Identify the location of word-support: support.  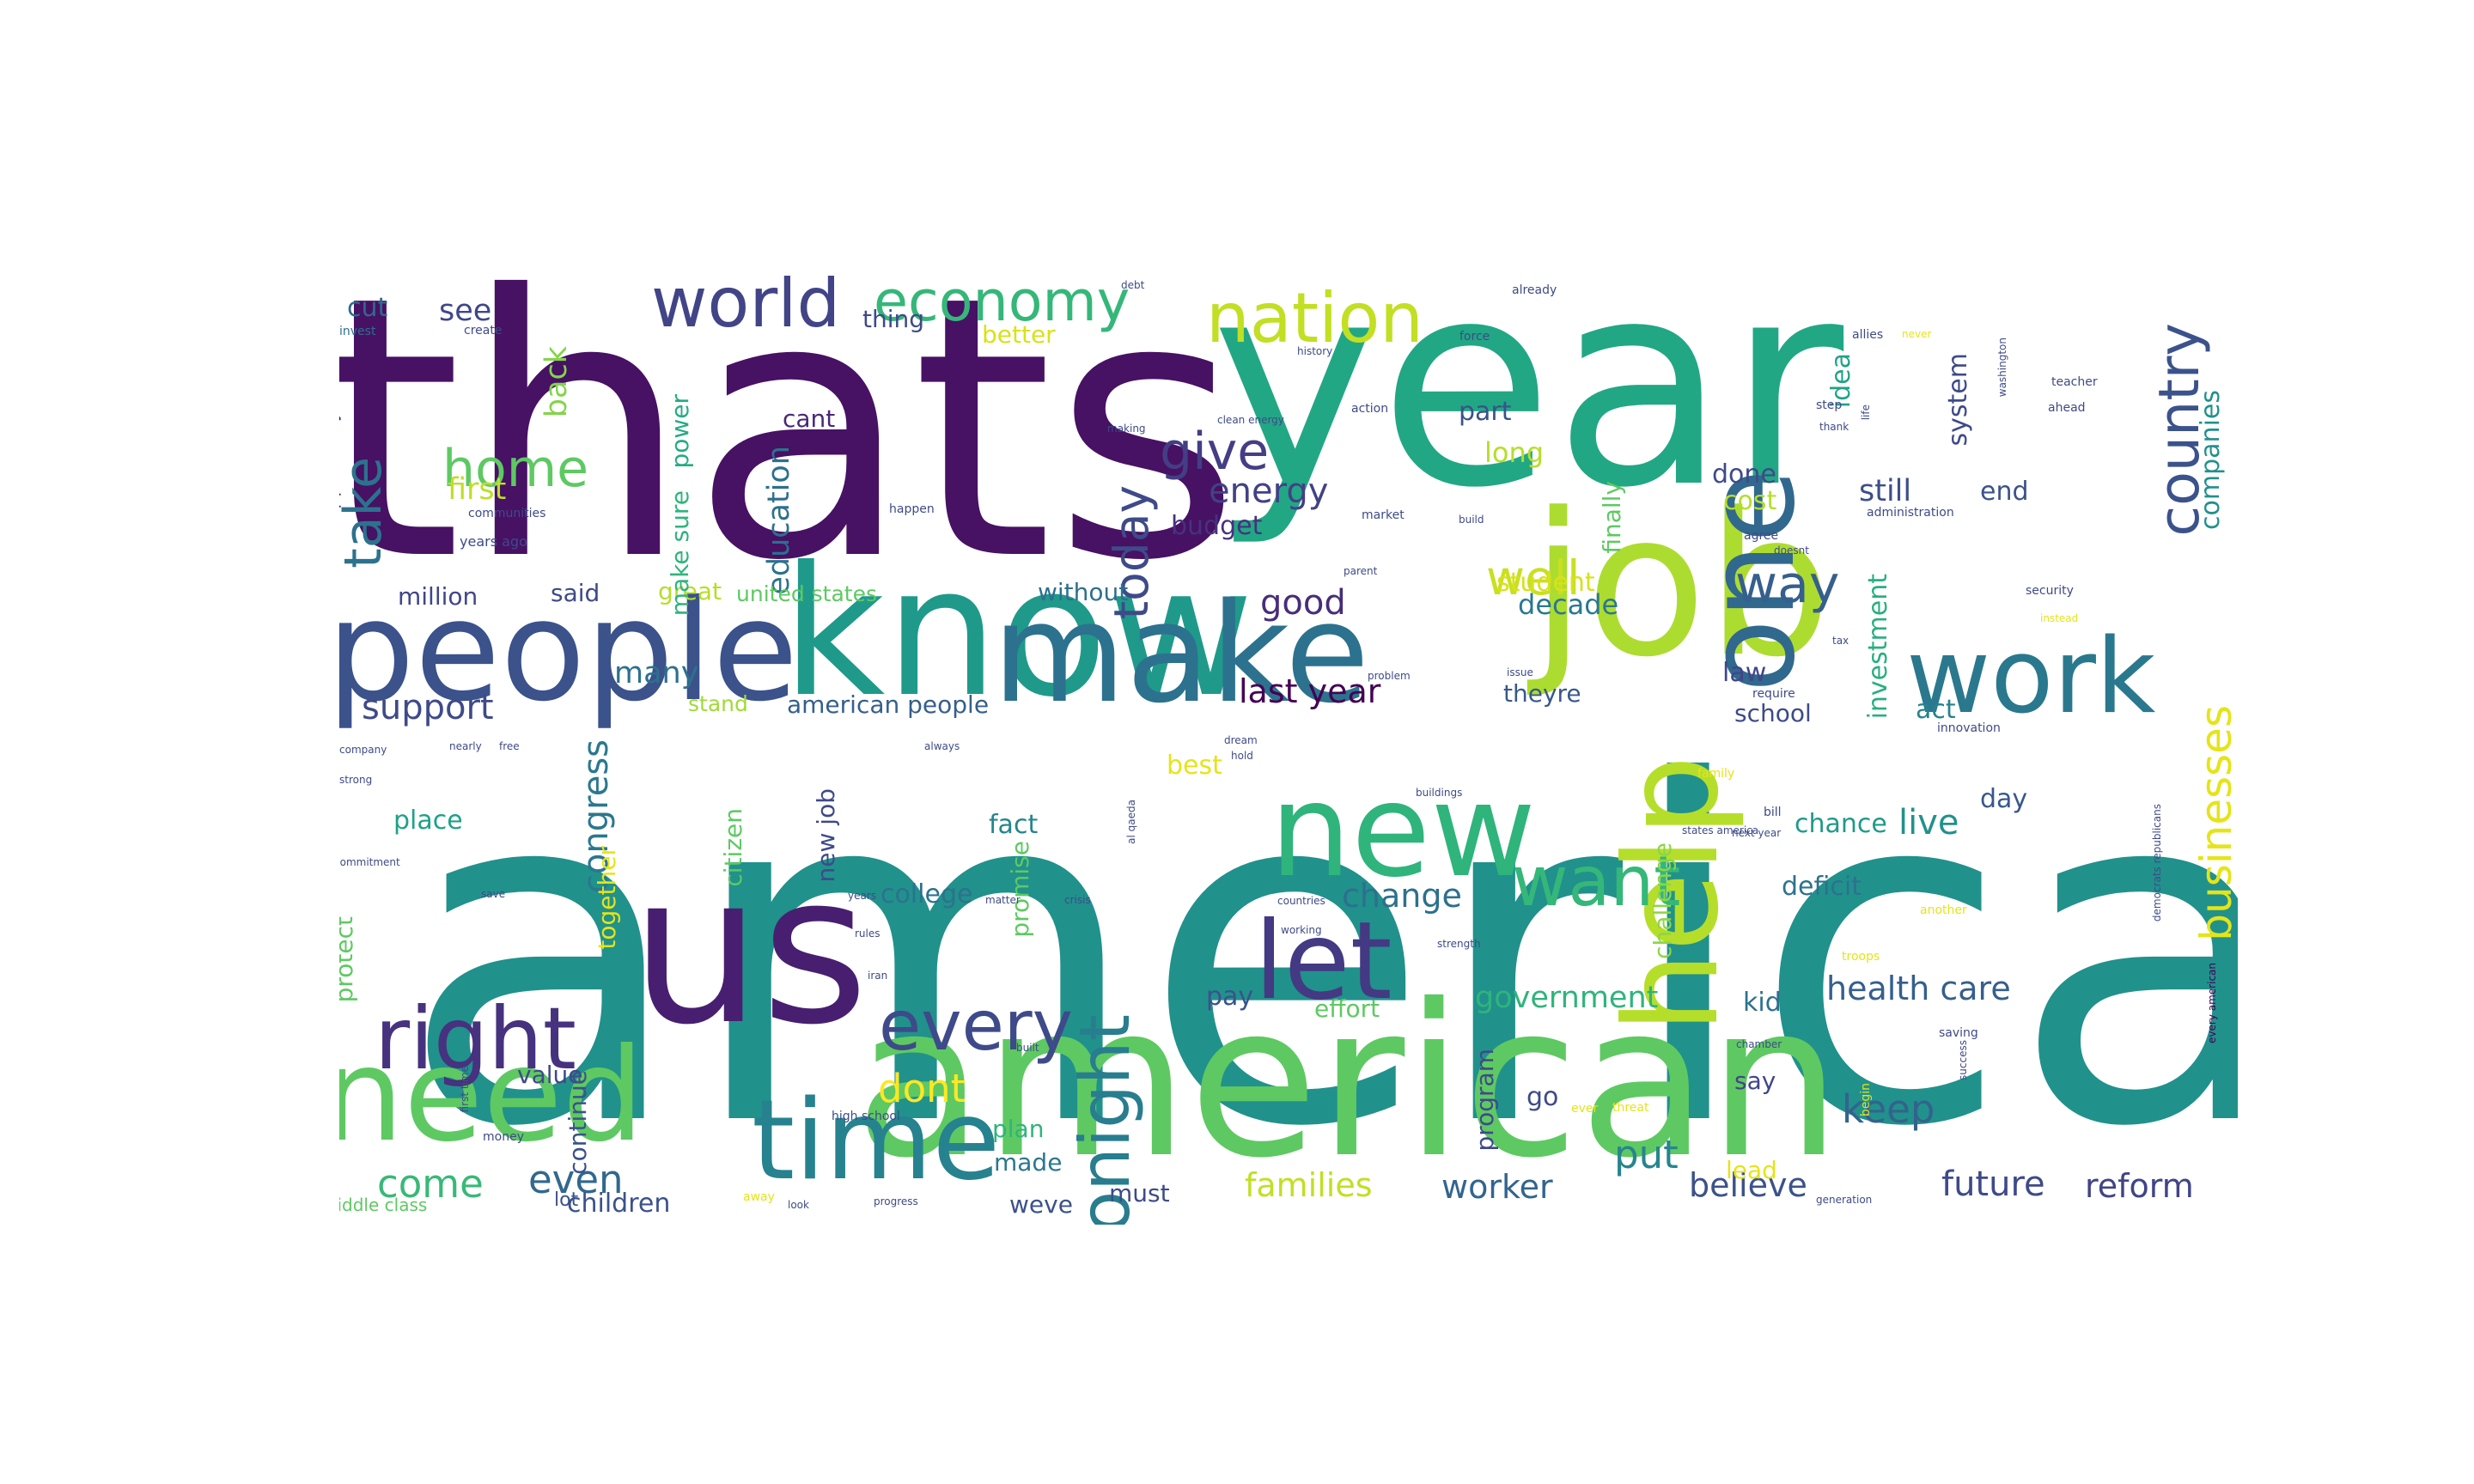
(428, 708).